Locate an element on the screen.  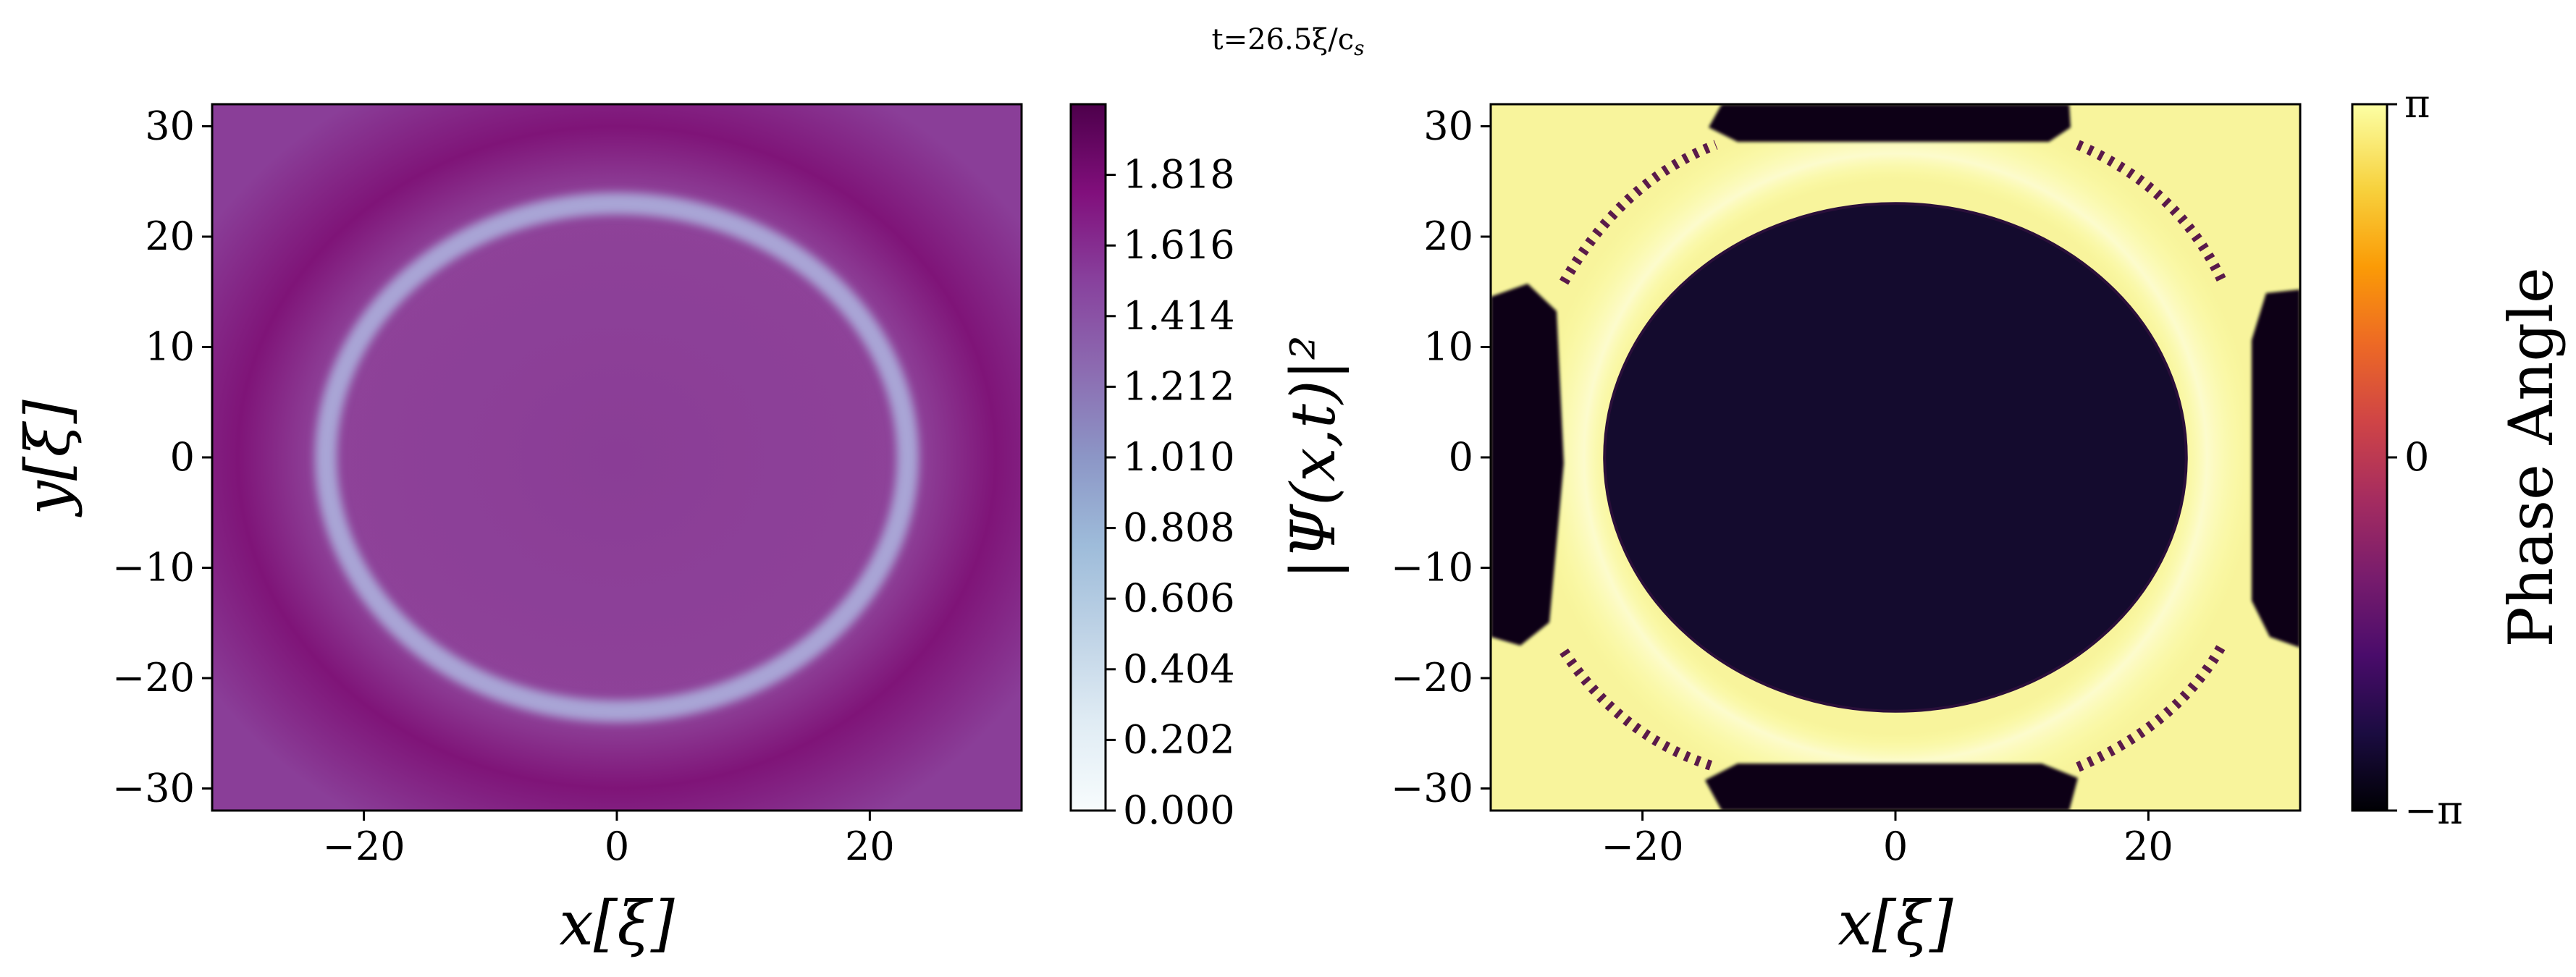
colorbar-tick-label: 0.202 is located at coordinates (1179, 739).